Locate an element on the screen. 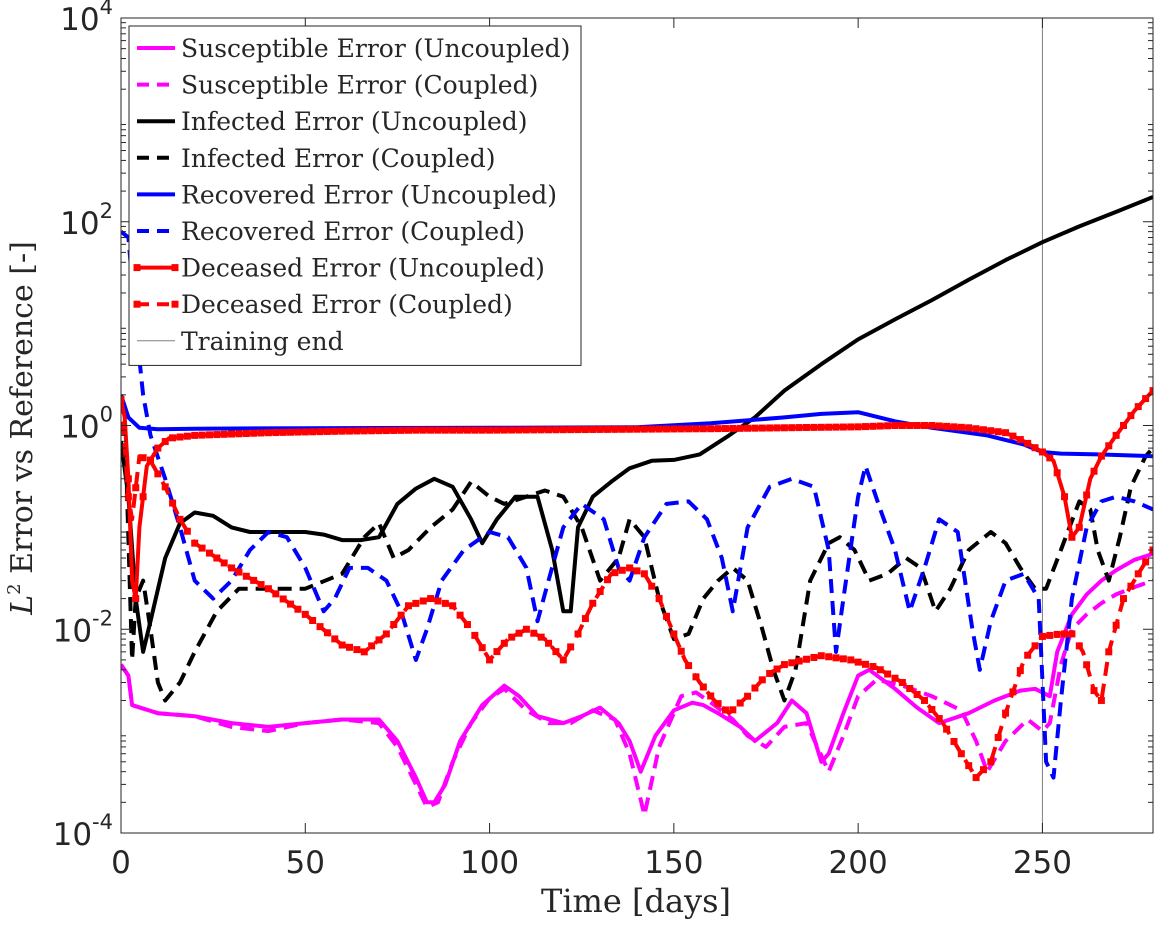 This screenshot has height=930, width=1156. x-tick-label: 100 is located at coordinates (489, 863).